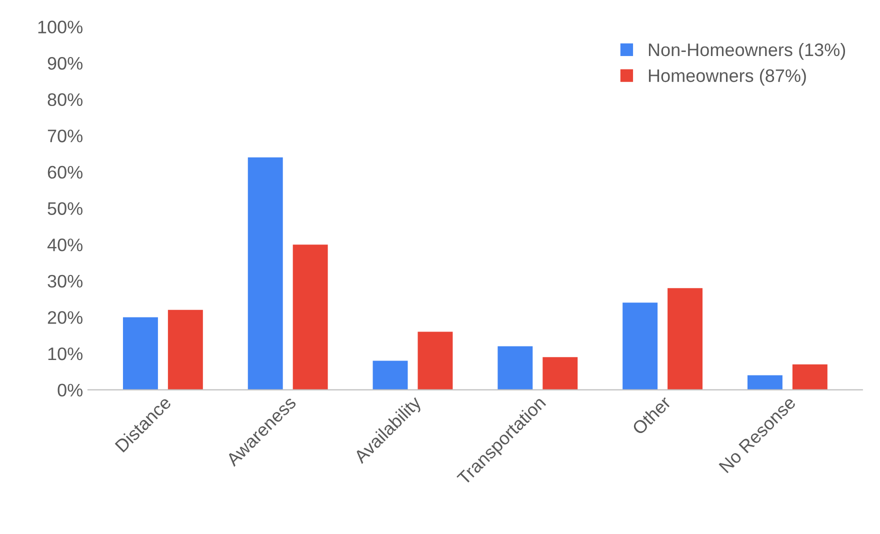 Image resolution: width=880 pixels, height=534 pixels. I want to click on legend-label: Homeowners (87%), so click(727, 77).